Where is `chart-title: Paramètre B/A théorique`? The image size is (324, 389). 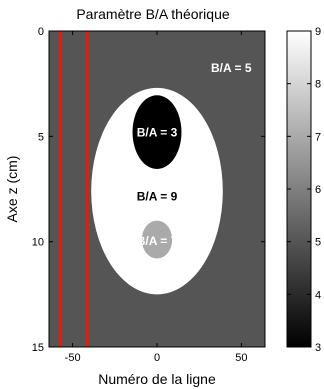 chart-title: Paramètre B/A théorique is located at coordinates (153, 14).